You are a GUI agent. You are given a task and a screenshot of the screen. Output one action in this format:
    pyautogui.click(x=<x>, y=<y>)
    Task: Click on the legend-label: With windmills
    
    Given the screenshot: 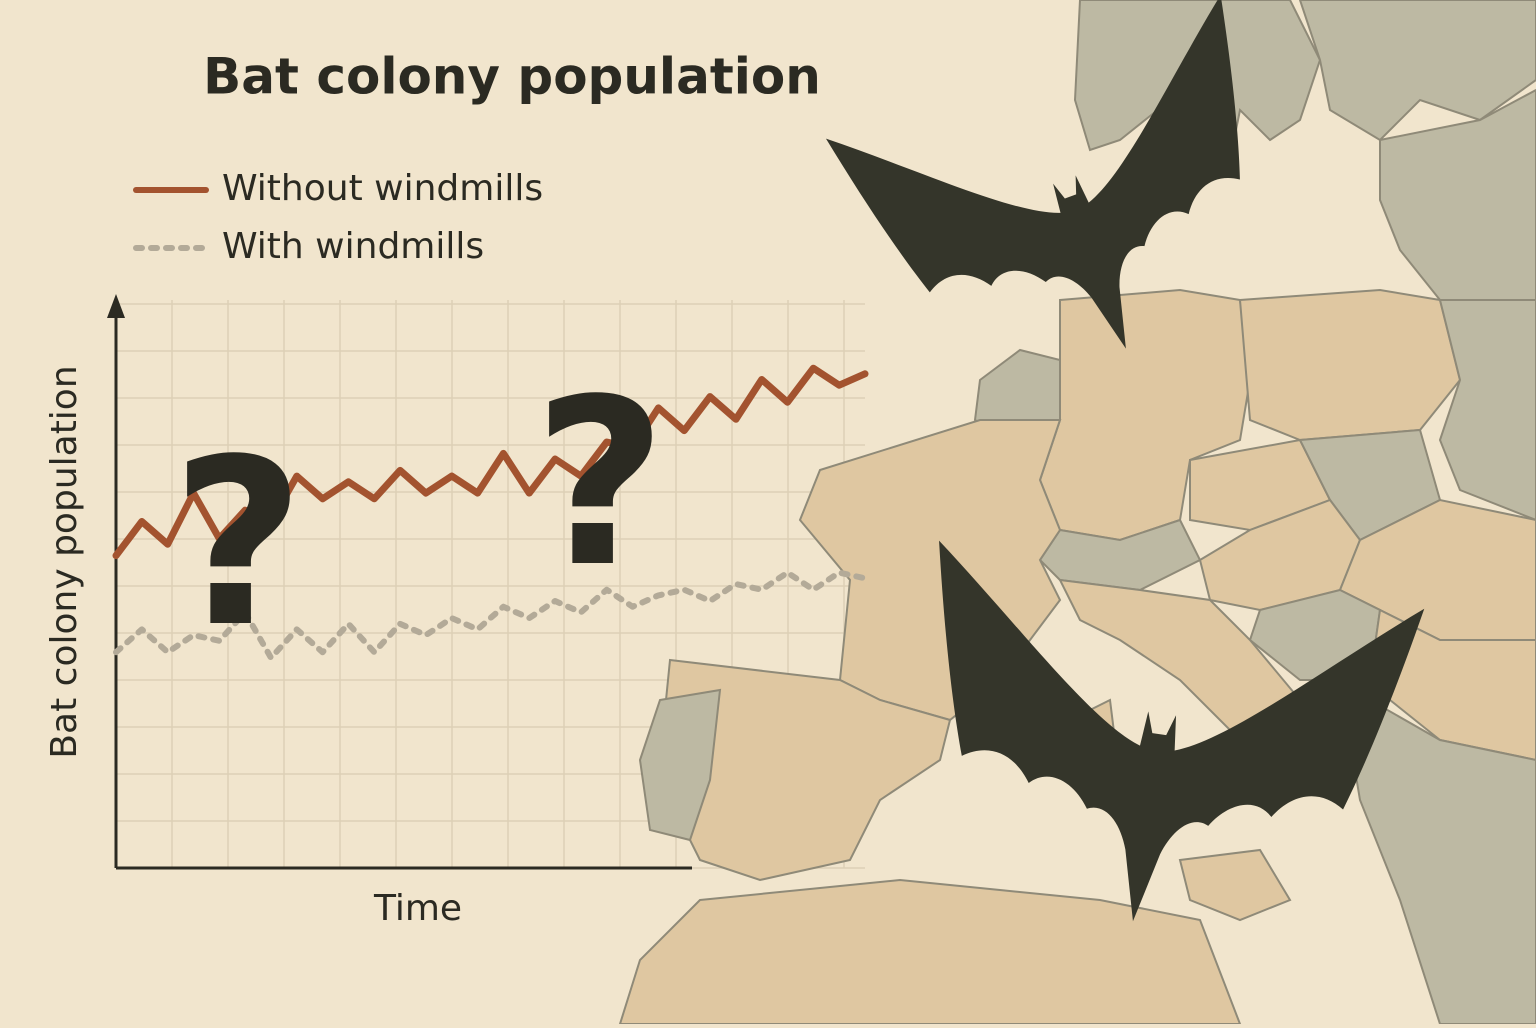 What is the action you would take?
    pyautogui.click(x=353, y=246)
    